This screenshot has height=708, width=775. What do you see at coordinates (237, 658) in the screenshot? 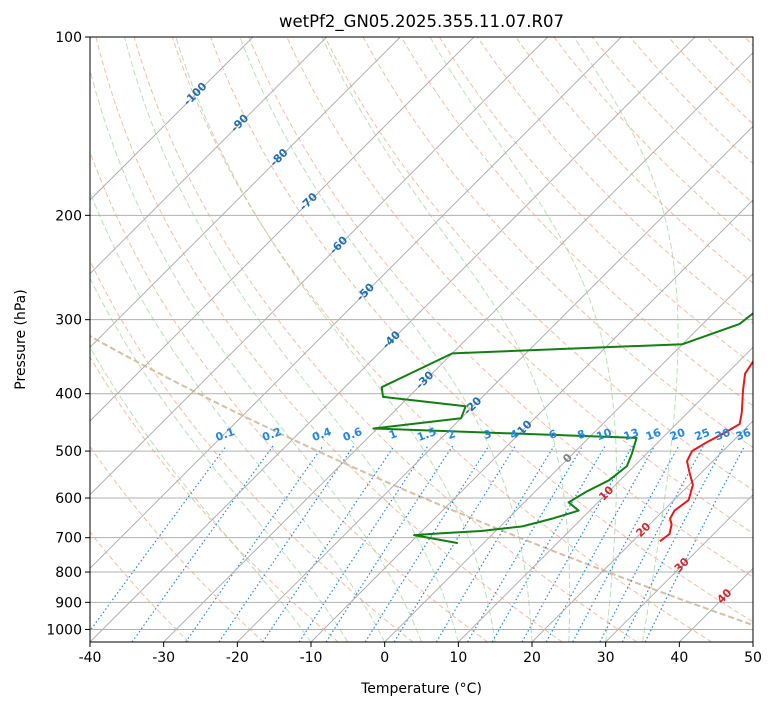
I see `x-tick-label: -20` at bounding box center [237, 658].